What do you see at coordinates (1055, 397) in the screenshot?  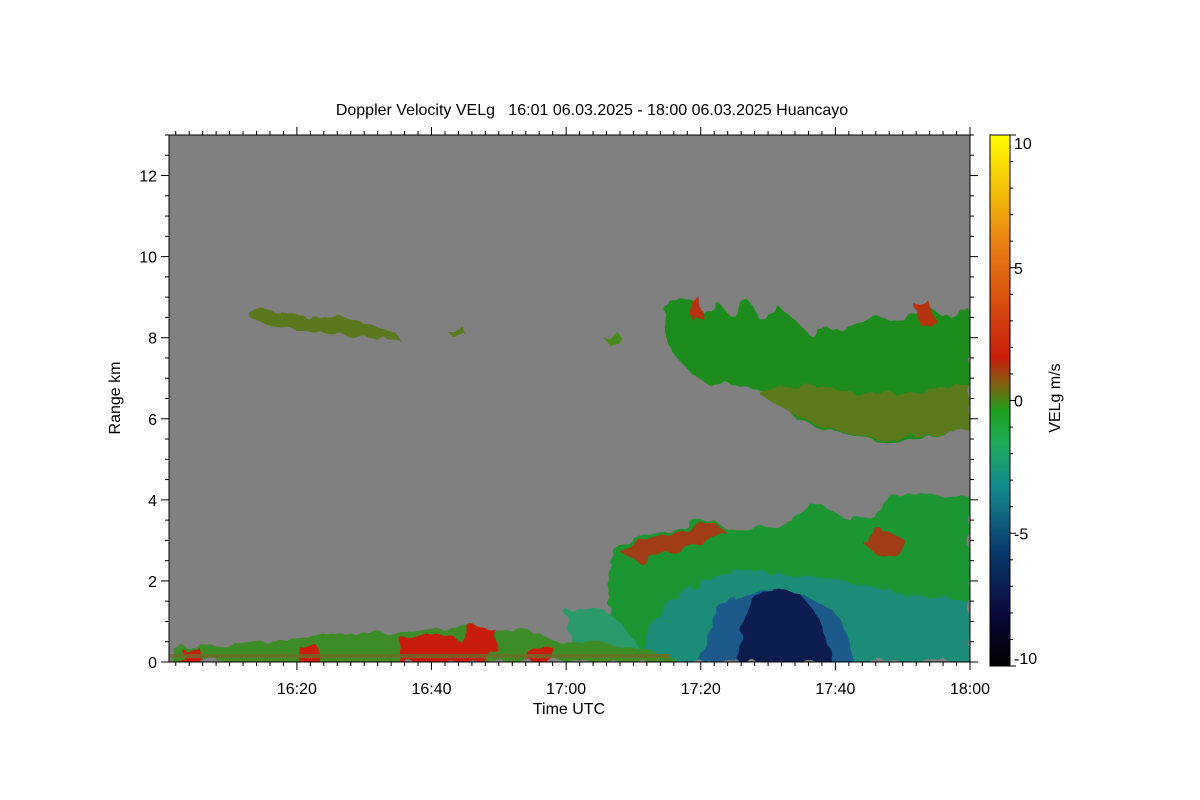 I see `colorbar-label: VELg m/s` at bounding box center [1055, 397].